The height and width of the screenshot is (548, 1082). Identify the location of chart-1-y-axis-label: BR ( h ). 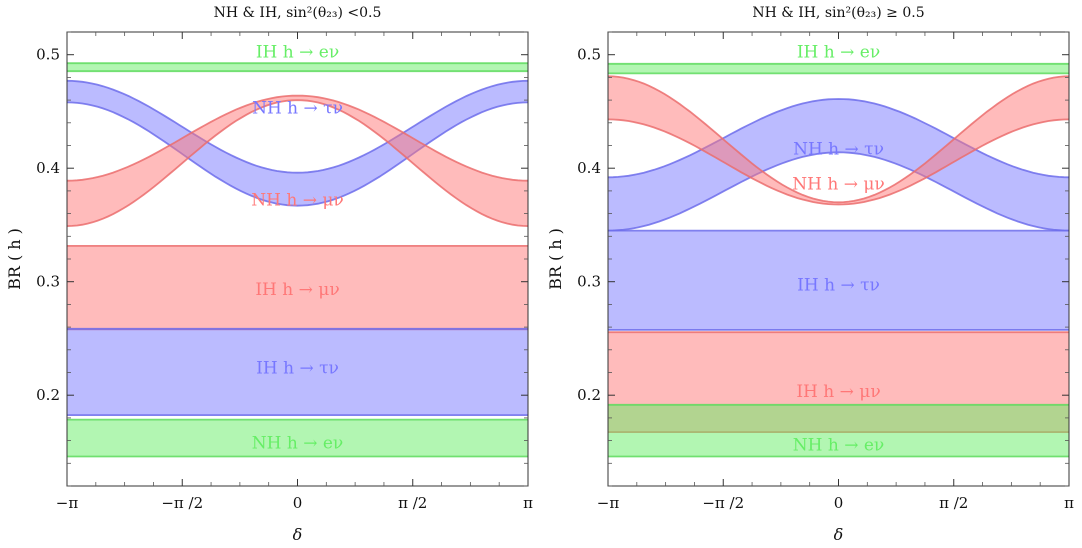
(555, 259).